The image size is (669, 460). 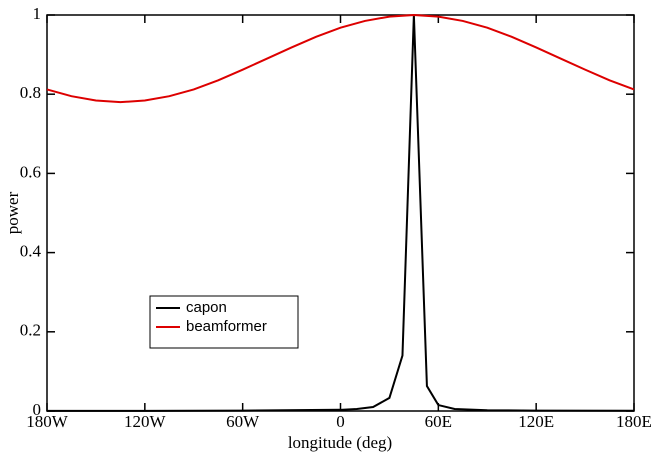 I want to click on x-tick-label: 120E, so click(x=536, y=421).